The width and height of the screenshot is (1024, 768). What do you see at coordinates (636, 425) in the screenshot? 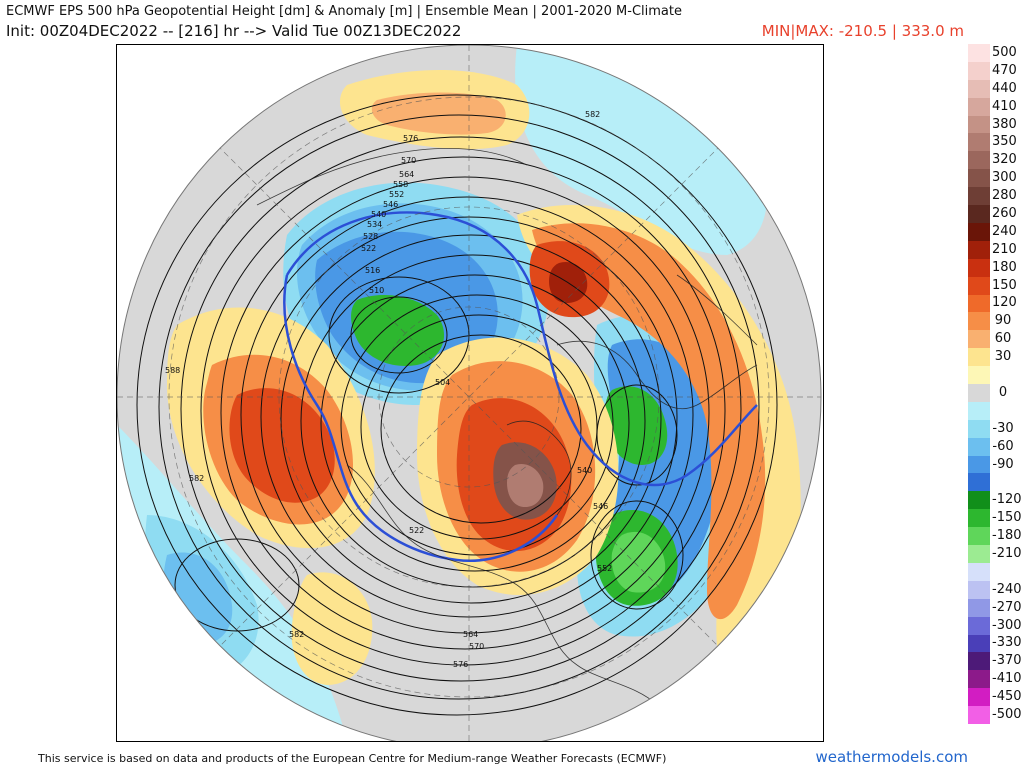
I see `anomaly-region-neg-scandinavia-core` at bounding box center [636, 425].